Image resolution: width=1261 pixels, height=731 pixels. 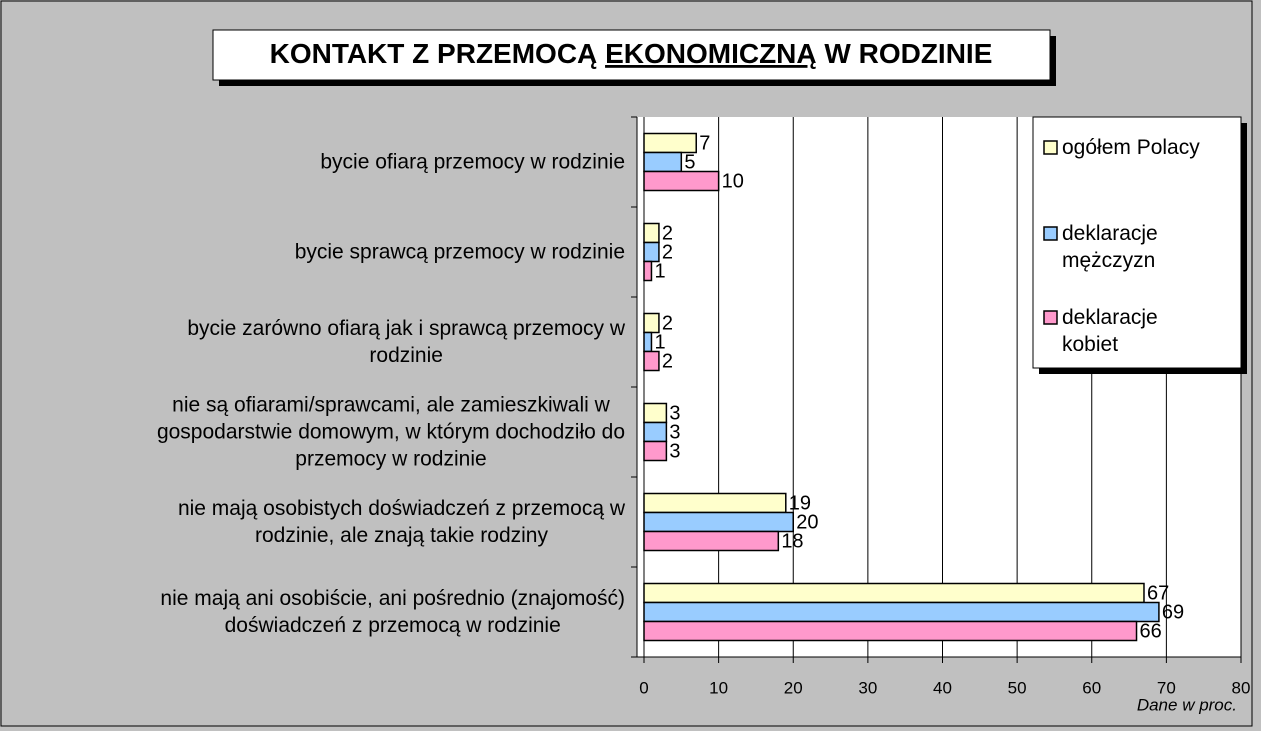 I want to click on x-tick-label: 80, so click(x=1241, y=687).